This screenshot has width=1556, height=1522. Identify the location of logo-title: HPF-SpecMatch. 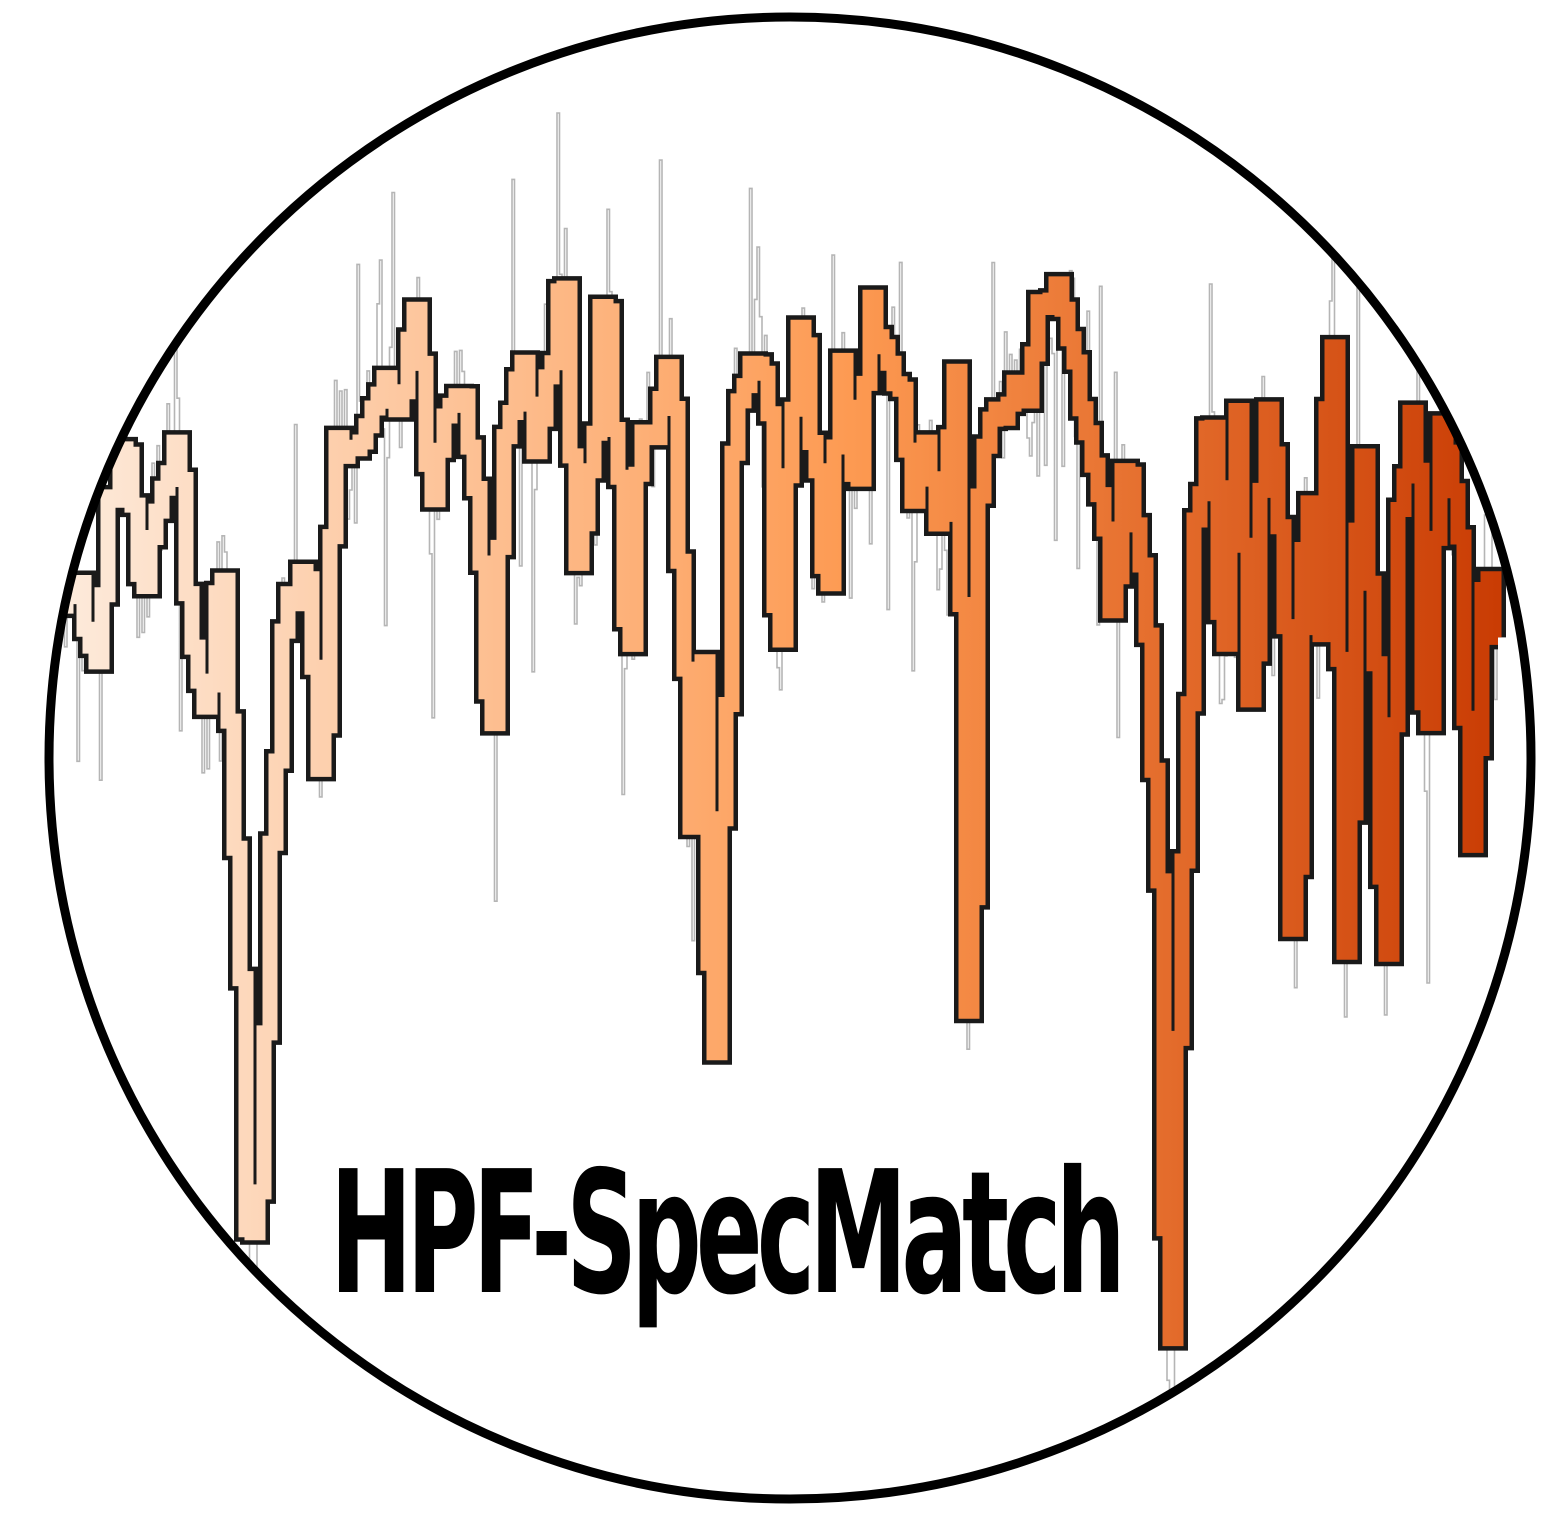
(725, 1234).